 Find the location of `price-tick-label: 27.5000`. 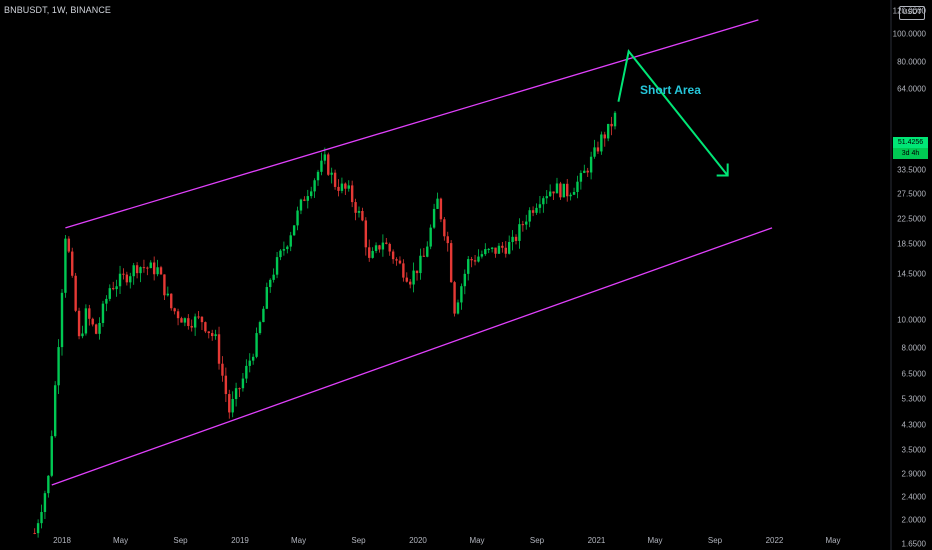

price-tick-label: 27.5000 is located at coordinates (911, 194).